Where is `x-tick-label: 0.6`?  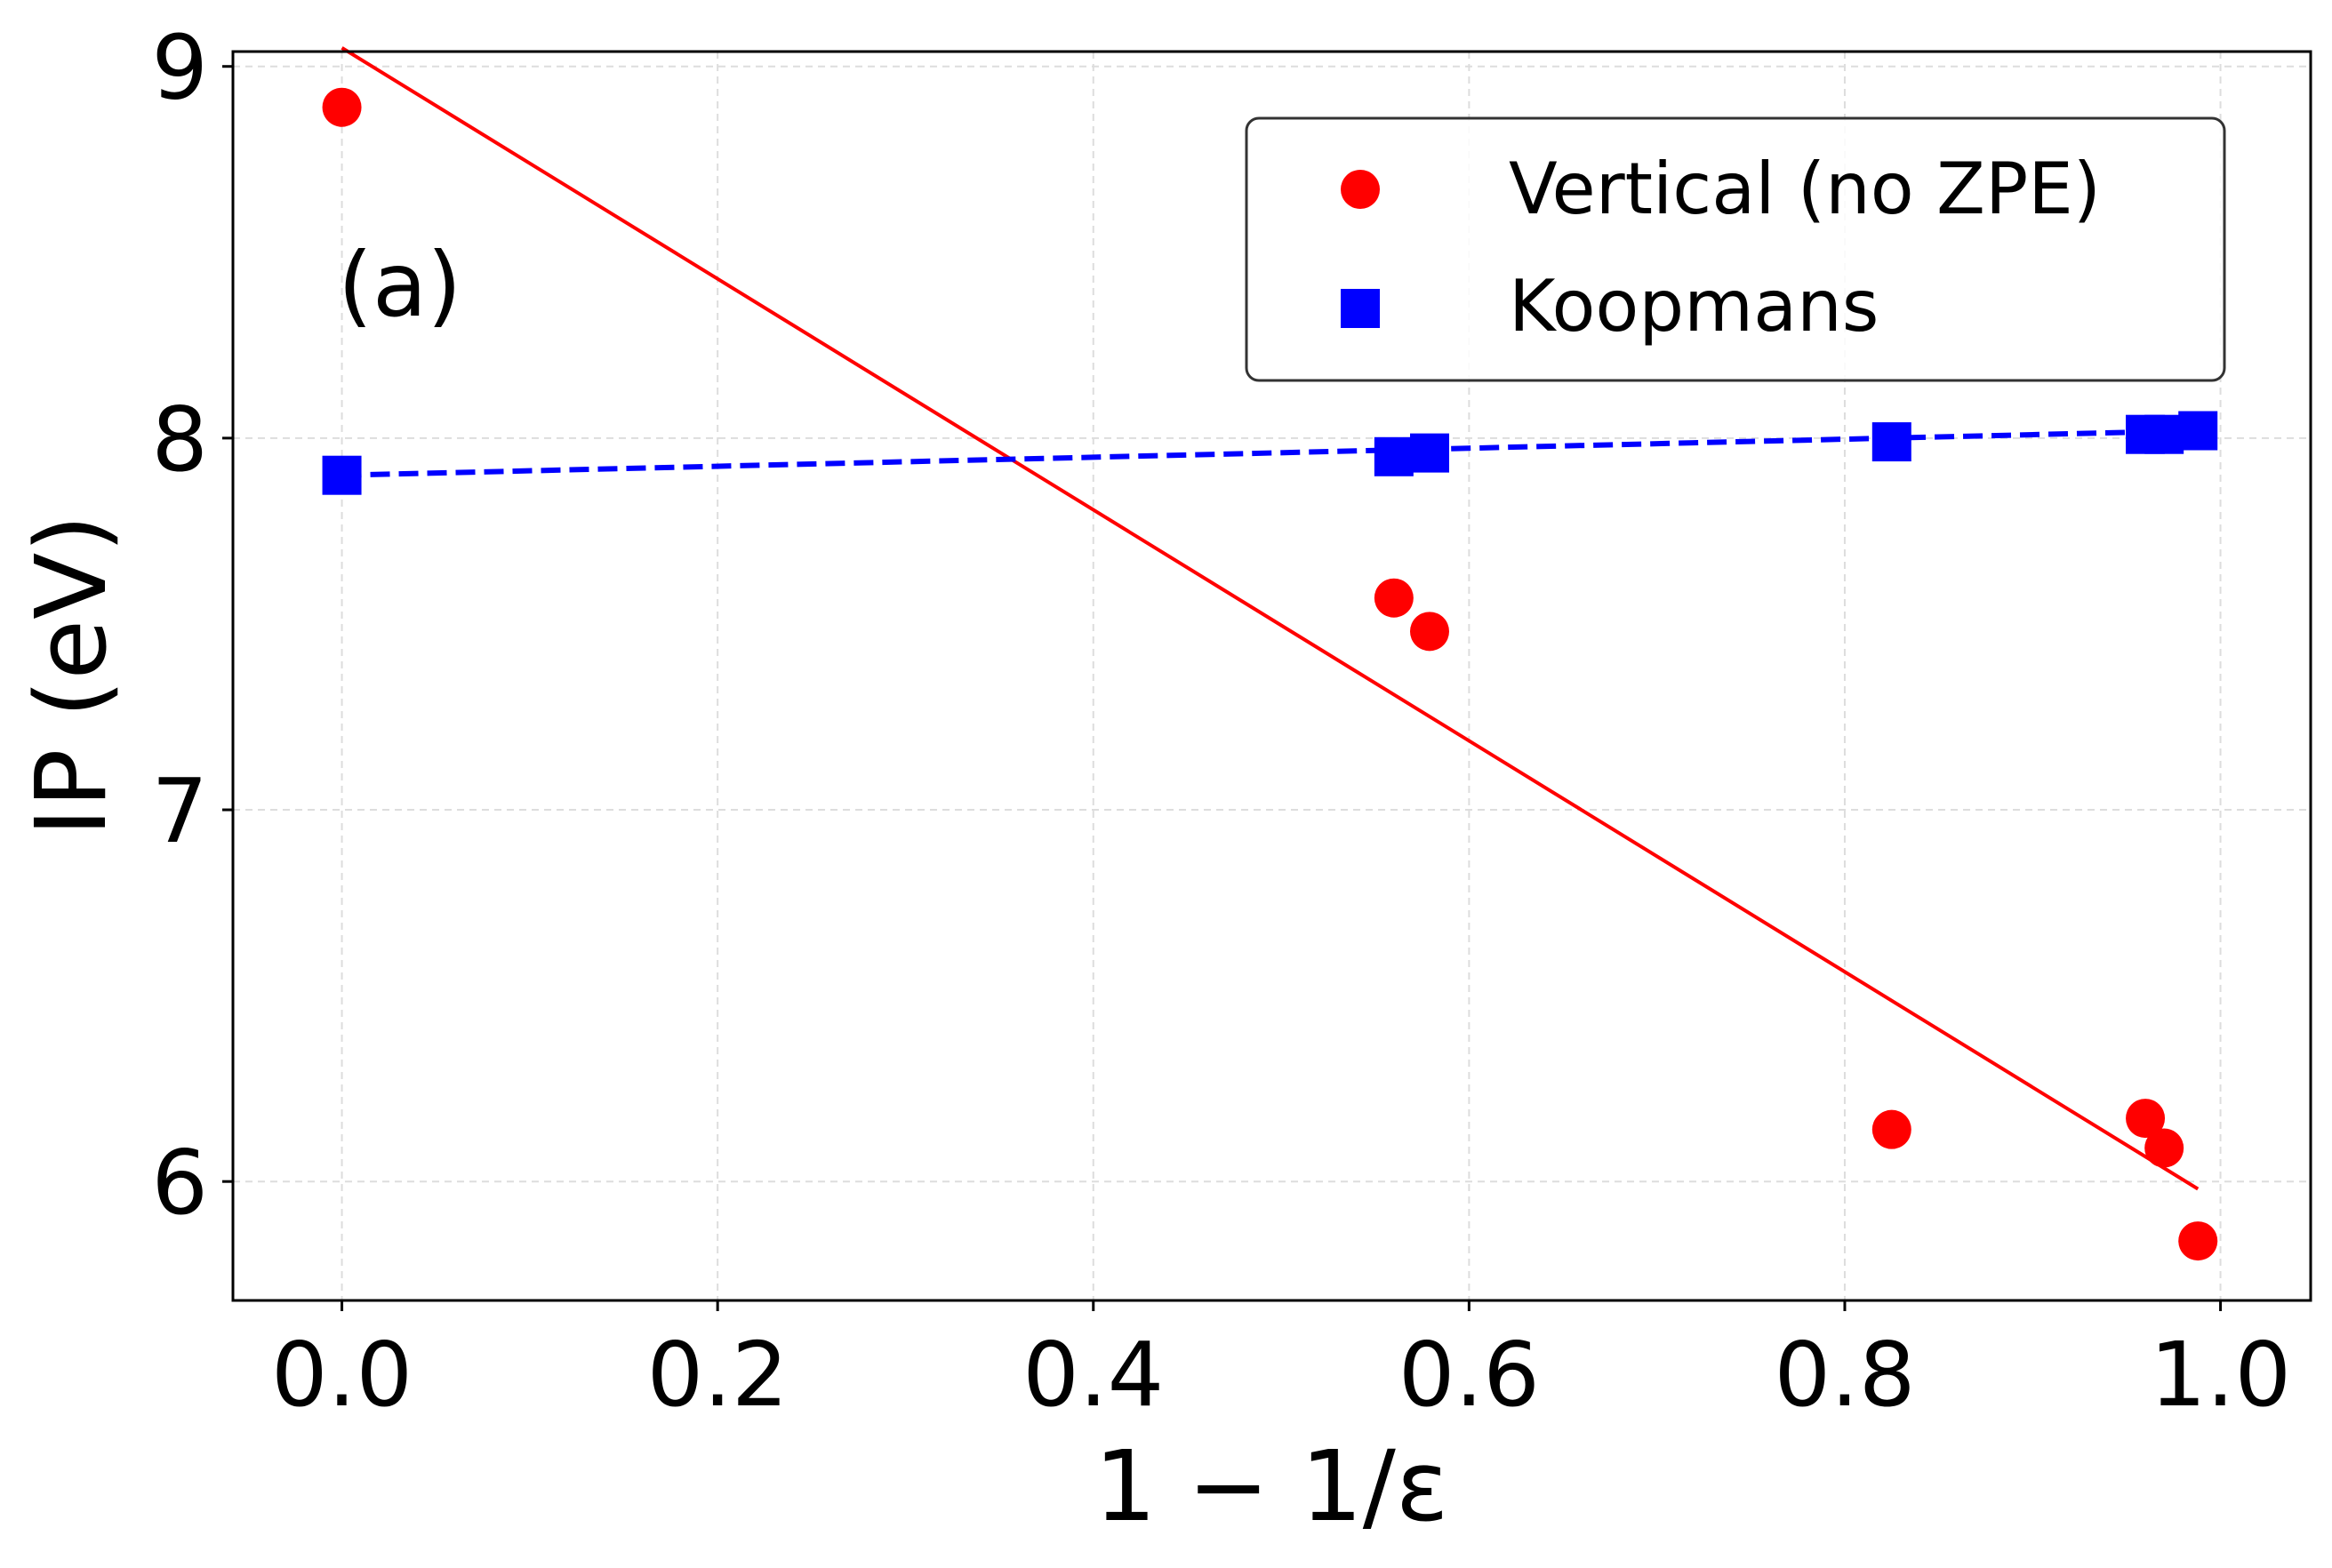
x-tick-label: 0.6 is located at coordinates (1469, 1375).